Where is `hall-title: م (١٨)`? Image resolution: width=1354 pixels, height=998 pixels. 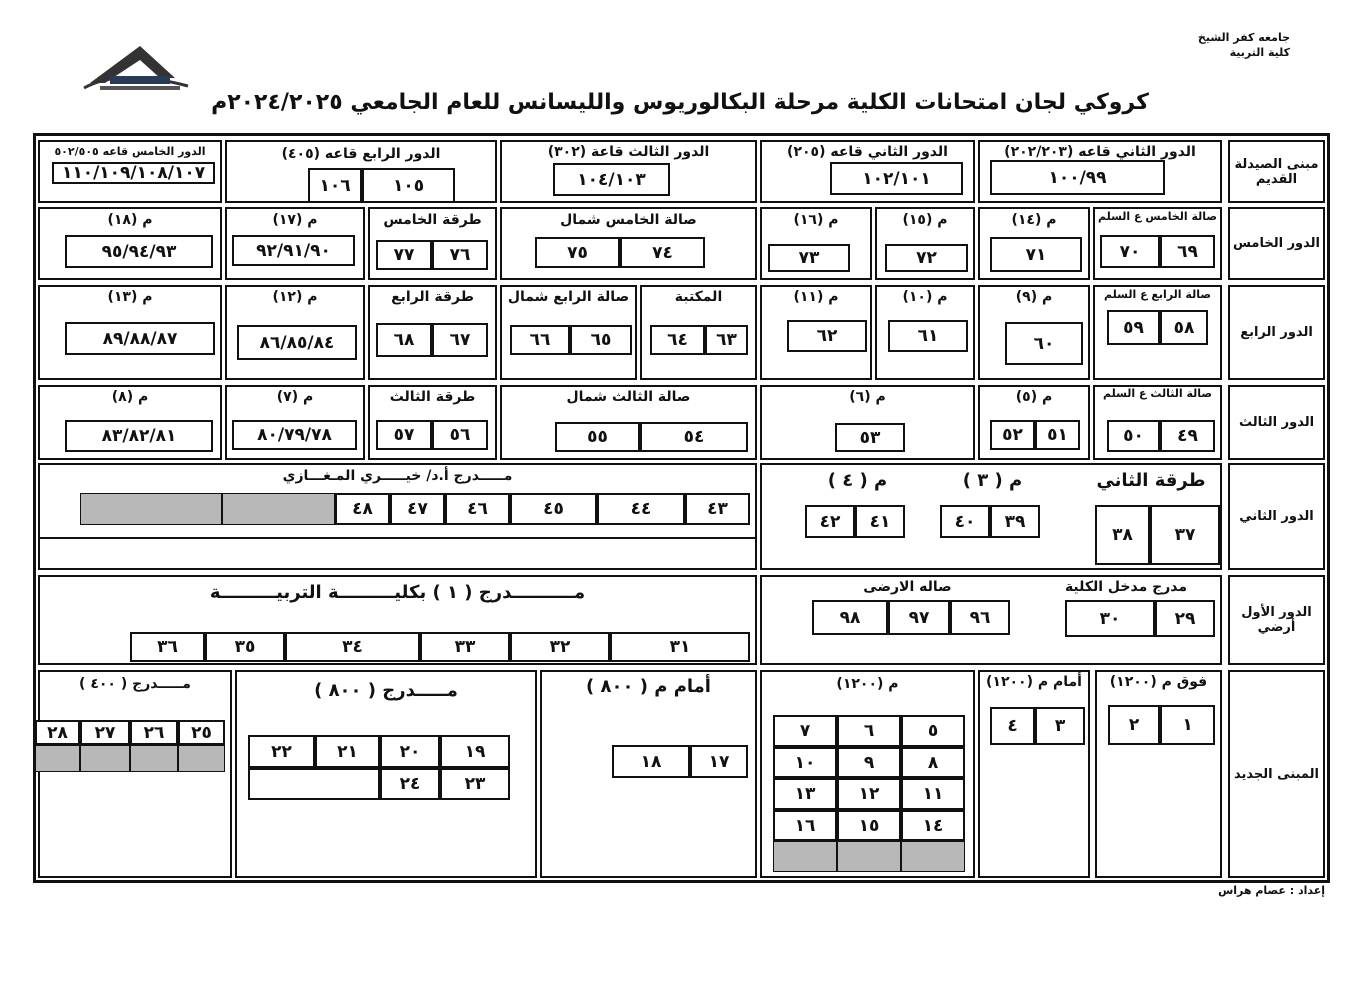 hall-title: م (١٨) is located at coordinates (130, 220).